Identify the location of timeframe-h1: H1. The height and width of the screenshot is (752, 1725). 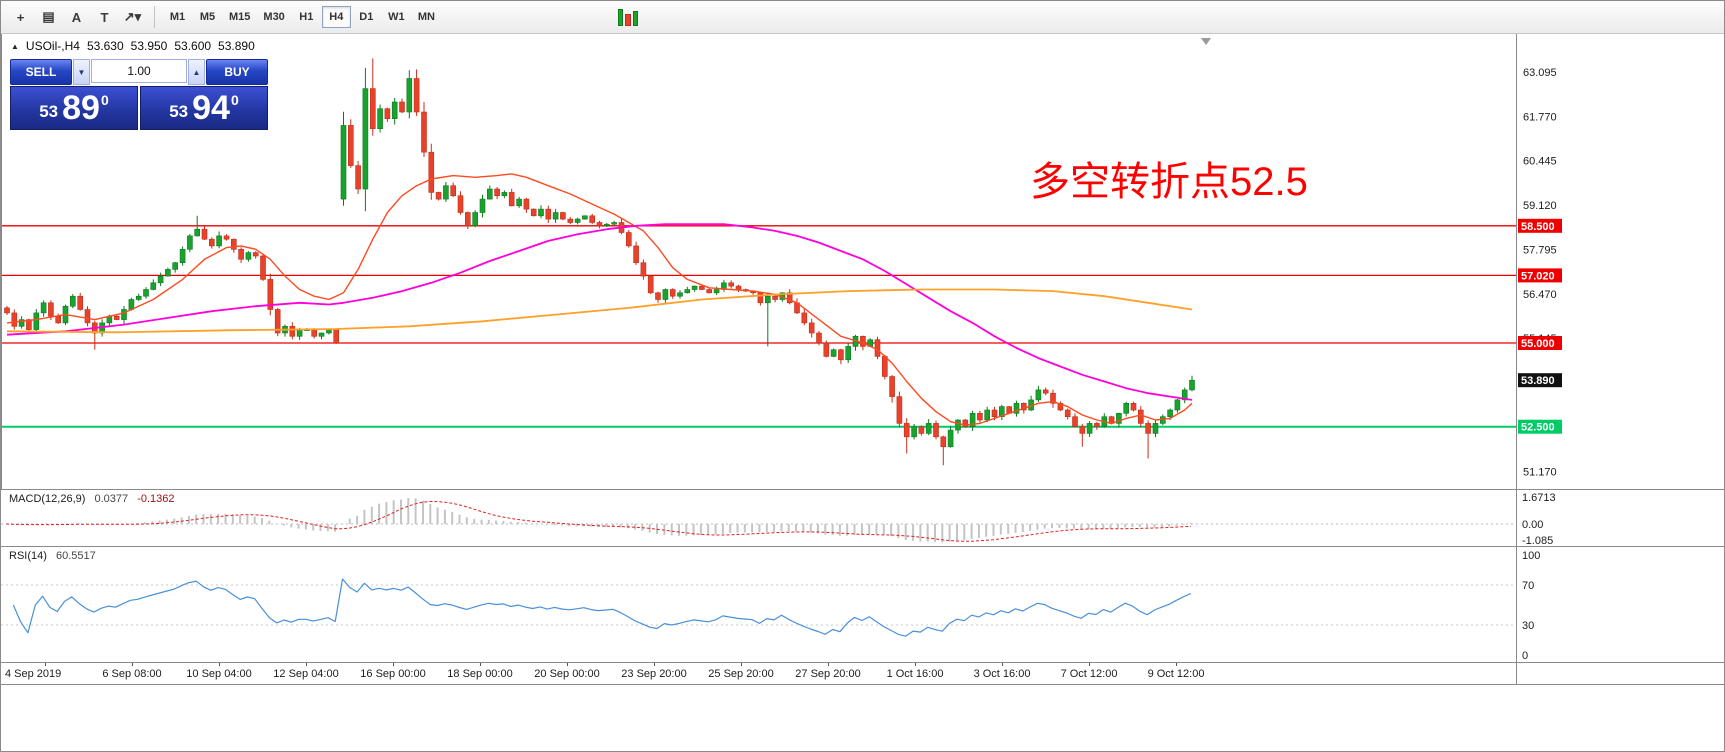
(306, 17).